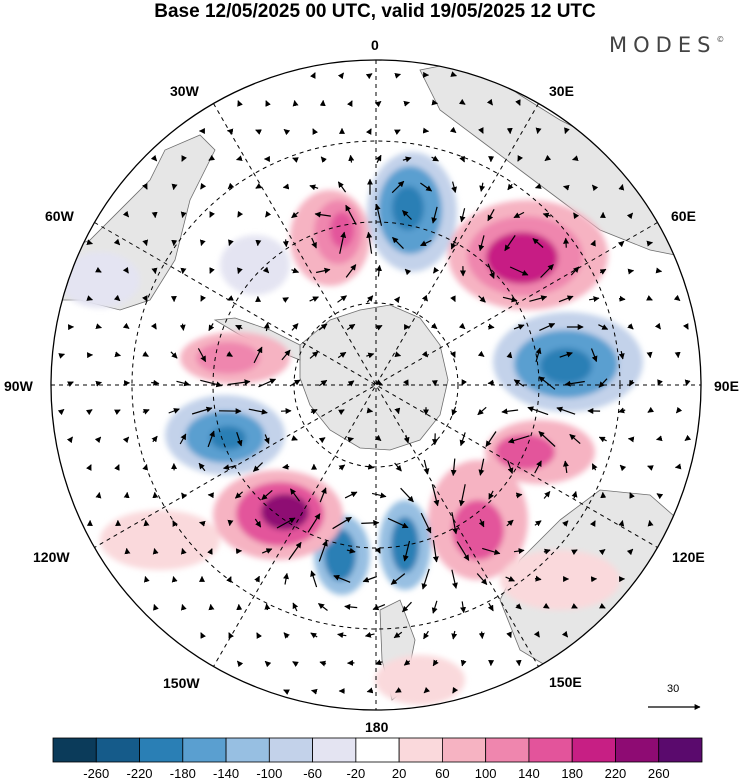  Describe the element at coordinates (377, 750) in the screenshot. I see `colorbar-swatch` at that location.